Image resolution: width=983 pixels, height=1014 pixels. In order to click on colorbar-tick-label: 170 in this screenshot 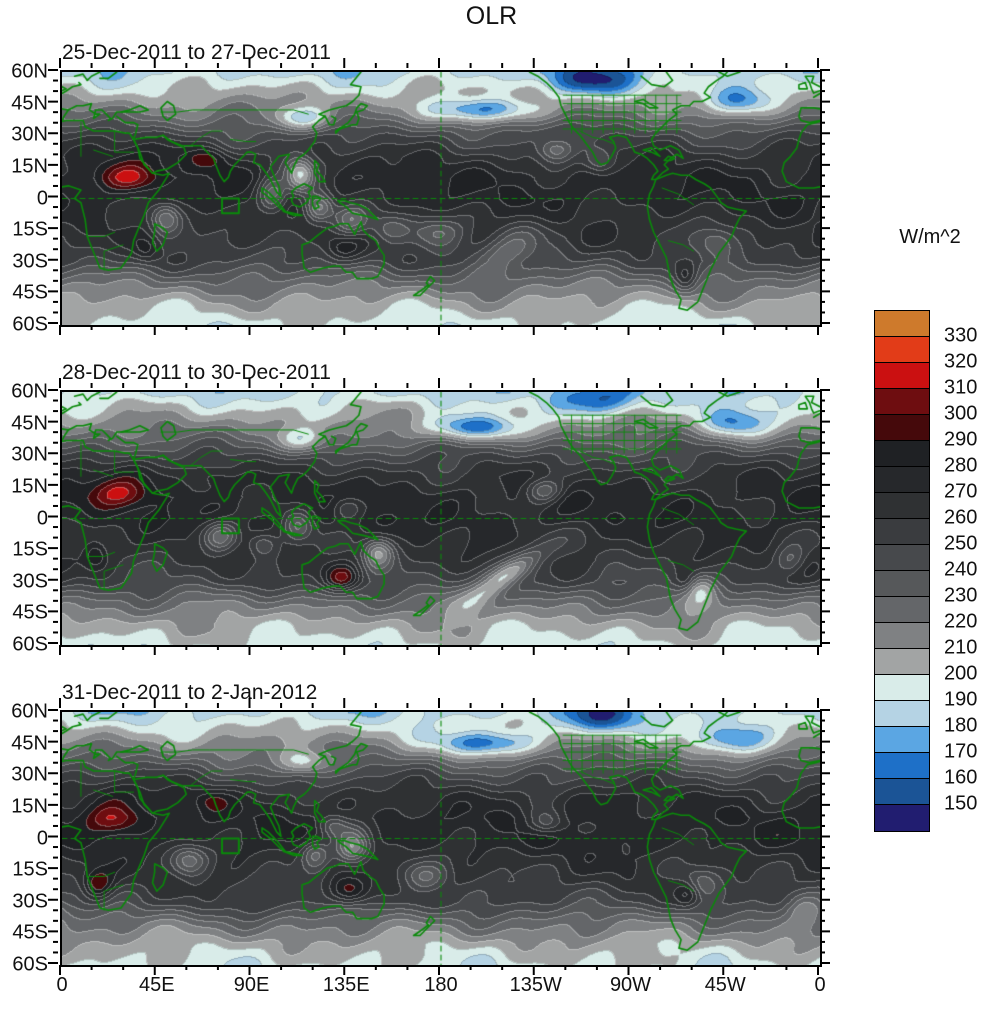, I will do `click(961, 751)`.